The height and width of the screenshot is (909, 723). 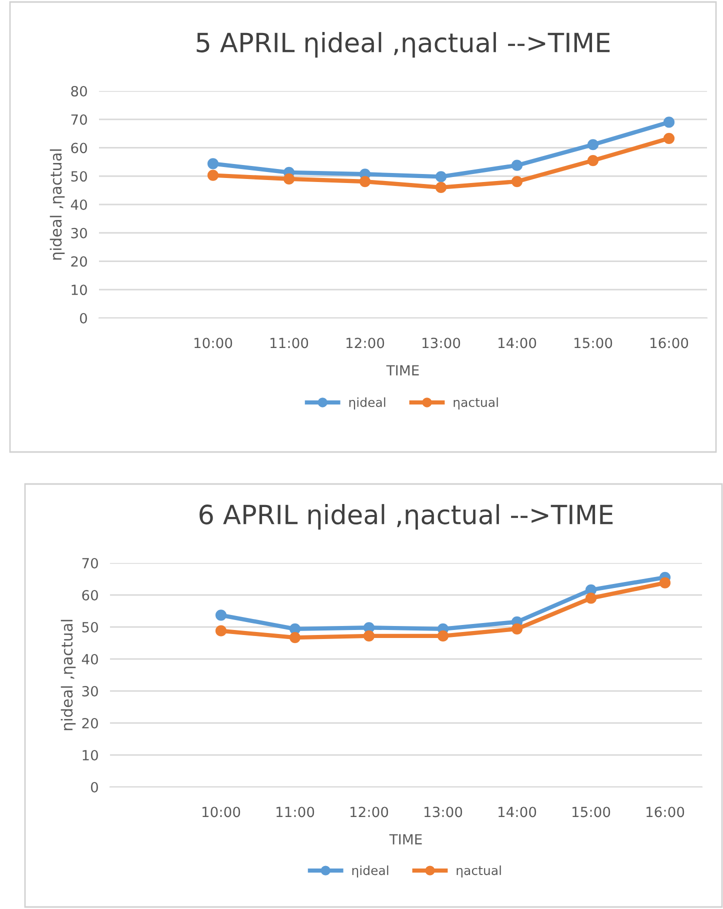 What do you see at coordinates (79, 91) in the screenshot?
I see `y-tick-label: 80` at bounding box center [79, 91].